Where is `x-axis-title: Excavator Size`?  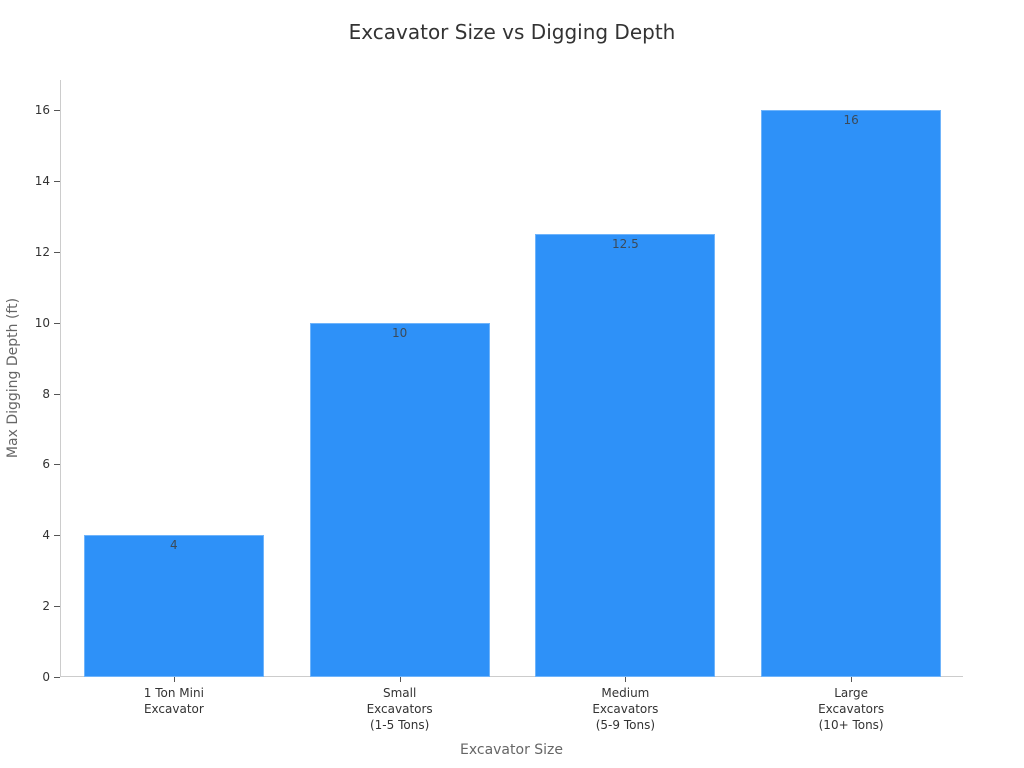 x-axis-title: Excavator Size is located at coordinates (511, 750).